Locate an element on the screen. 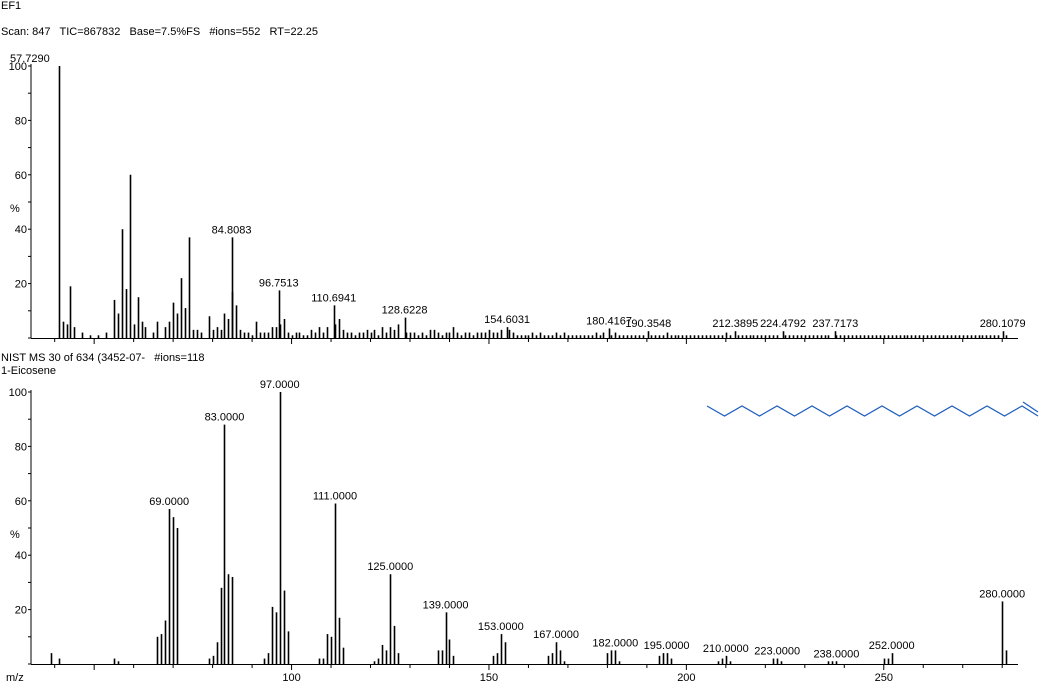 This screenshot has height=684, width=1049. sample-peak-label: 224.4792 is located at coordinates (783, 324).